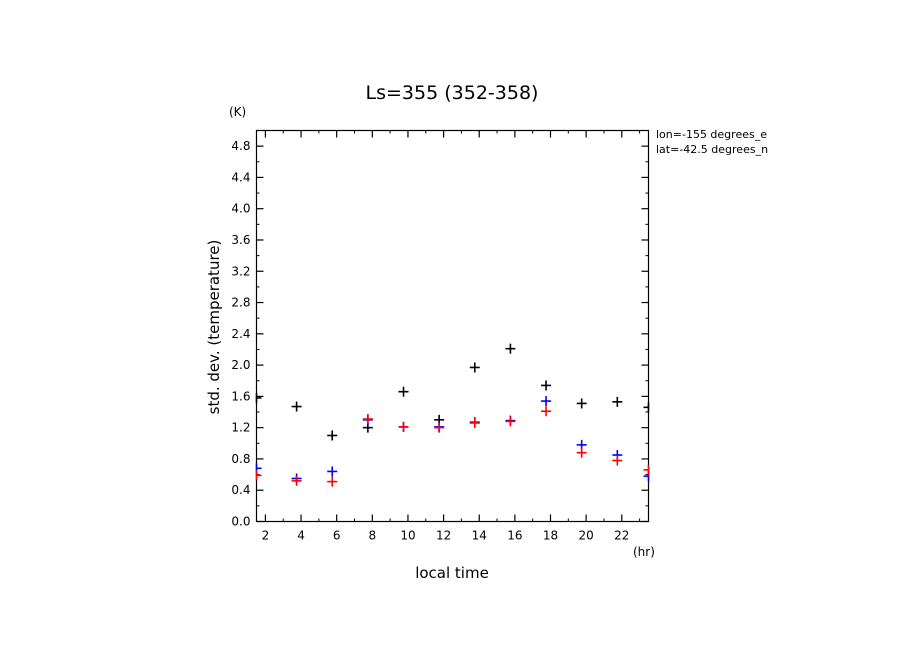  What do you see at coordinates (510, 421) in the screenshot?
I see `data-point-s2-p7` at bounding box center [510, 421].